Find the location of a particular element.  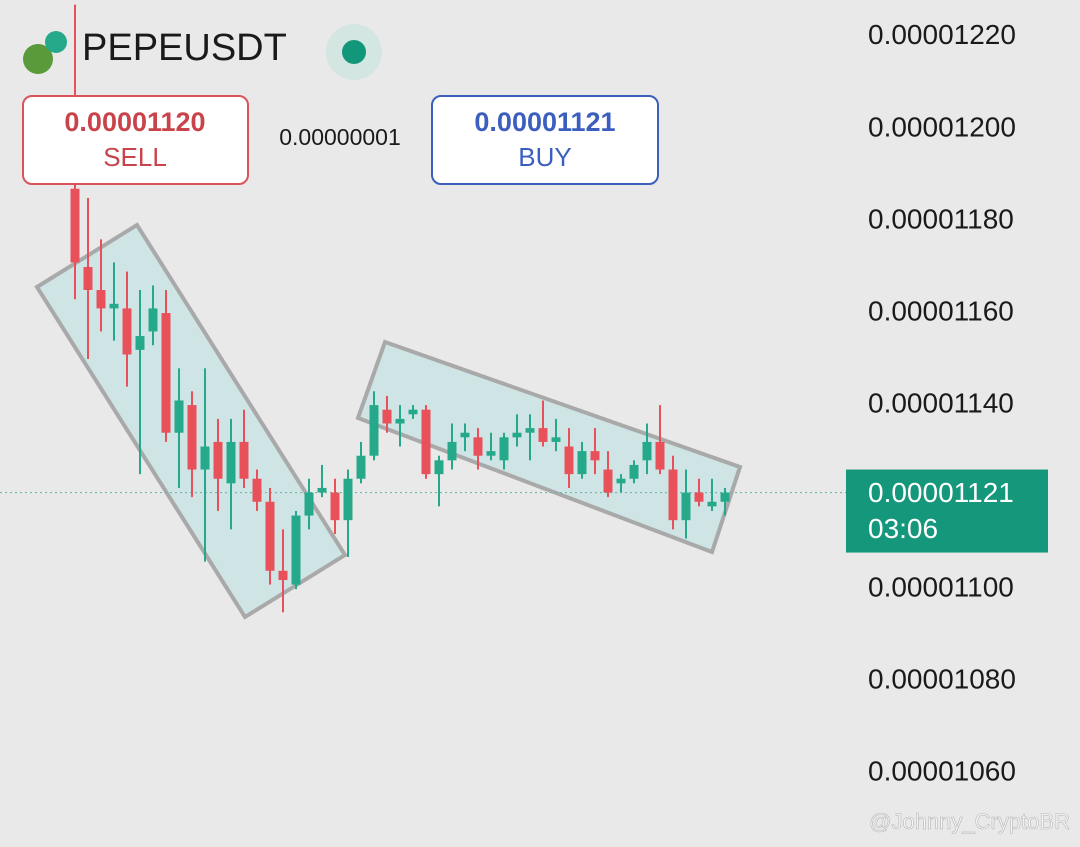

y-tick-label: 0.00001080 is located at coordinates (942, 679).